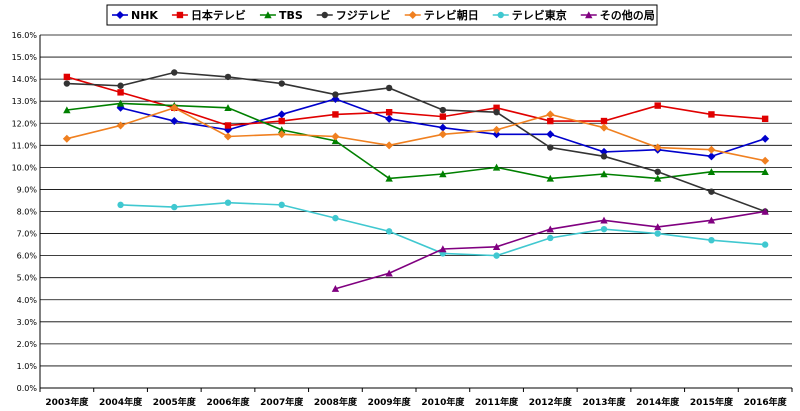  What do you see at coordinates (27, 322) in the screenshot?
I see `y-tick-label: 3.0%` at bounding box center [27, 322].